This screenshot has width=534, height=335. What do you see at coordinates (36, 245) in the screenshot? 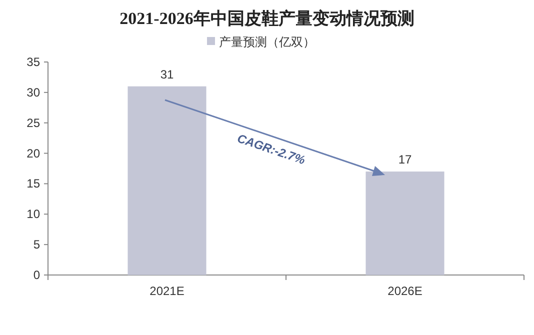
I see `y-tick-label: 5` at bounding box center [36, 245].